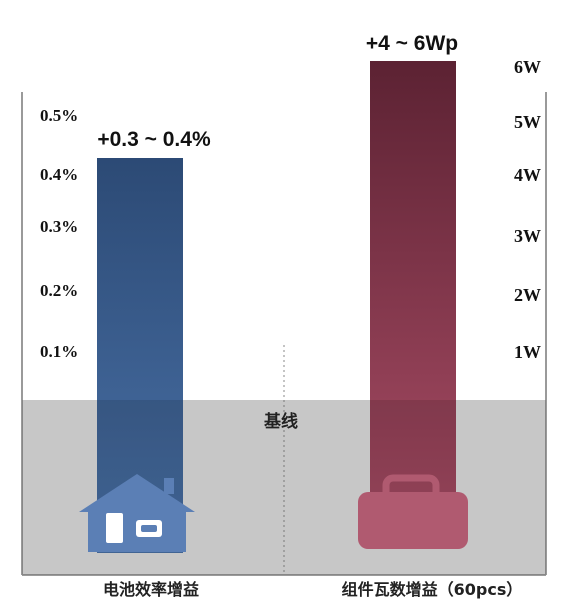 This screenshot has width=567, height=609. What do you see at coordinates (59, 115) in the screenshot?
I see `left-tick-label: 0.5%` at bounding box center [59, 115].